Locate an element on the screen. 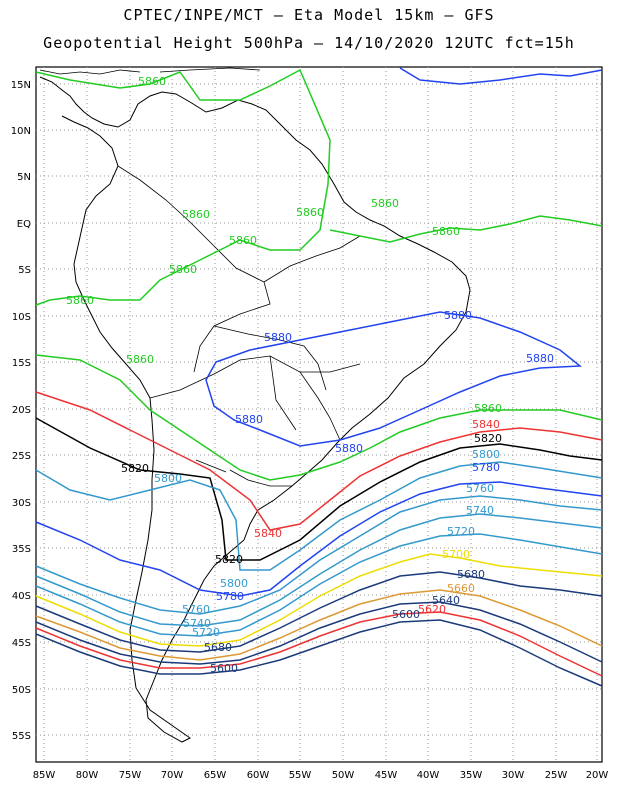  caribbean-coast is located at coordinates (150, 71).